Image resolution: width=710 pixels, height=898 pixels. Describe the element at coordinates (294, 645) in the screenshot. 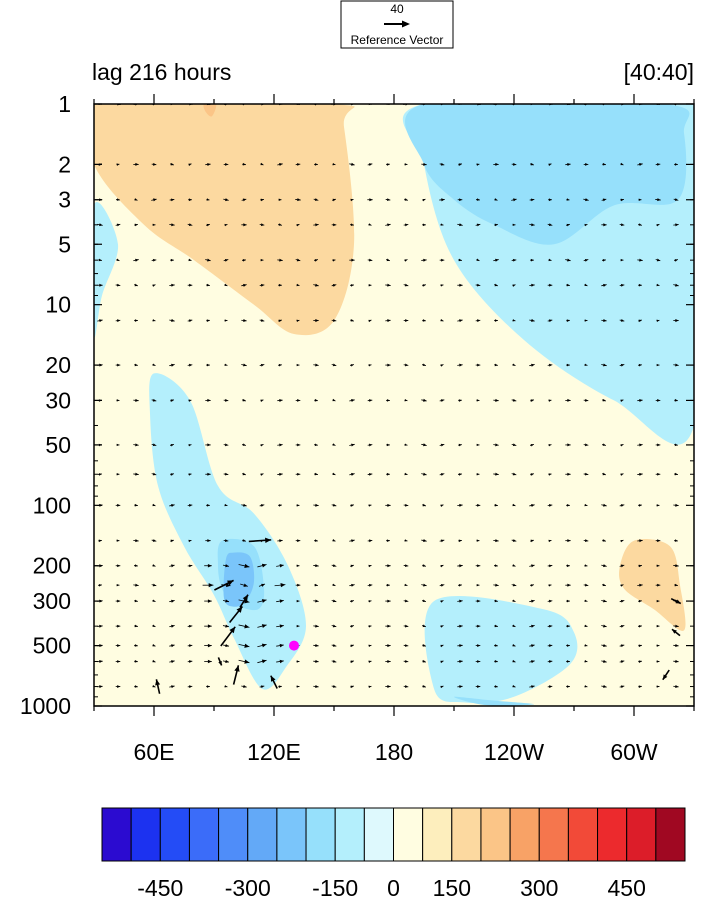

I see `location-marker` at that location.